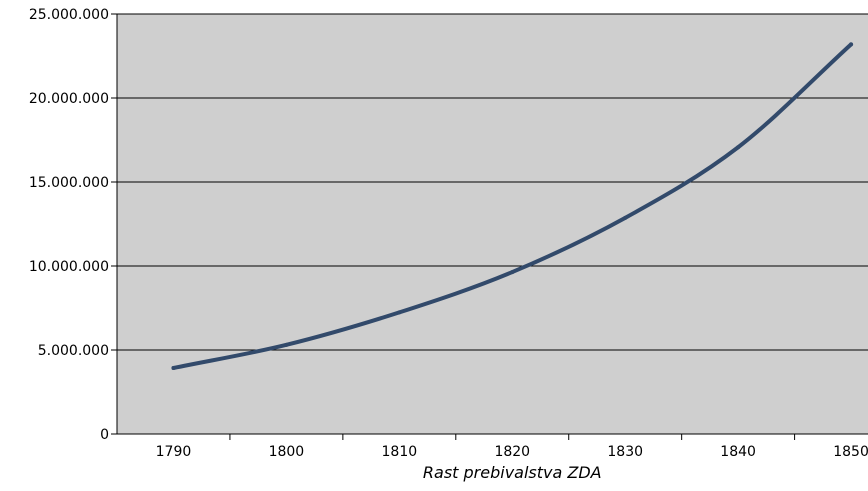 Image resolution: width=868 pixels, height=491 pixels. I want to click on x-tick-label: 1830, so click(625, 452).